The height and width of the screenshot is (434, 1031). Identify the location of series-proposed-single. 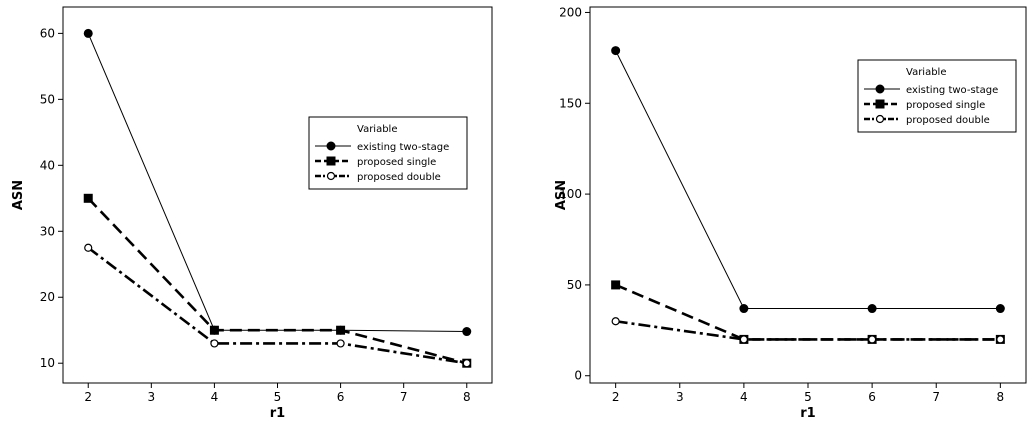
(808, 312).